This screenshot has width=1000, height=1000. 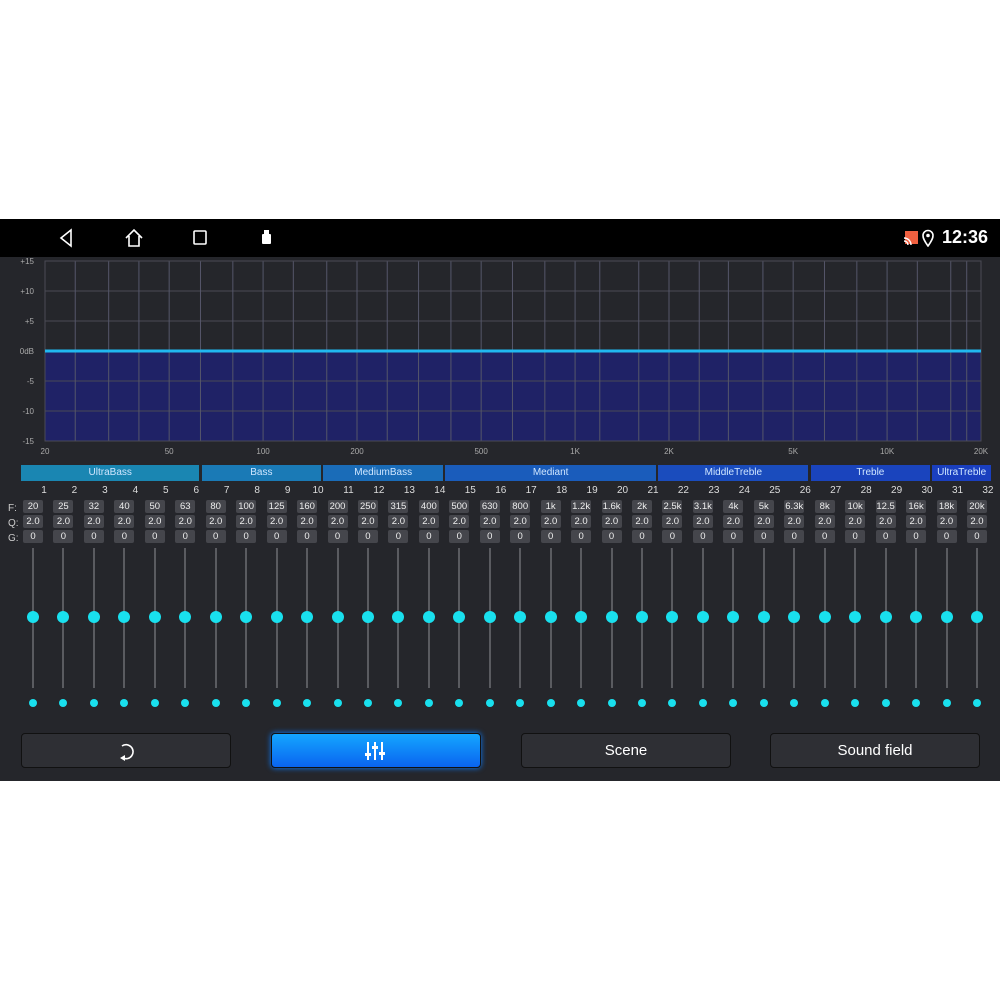 What do you see at coordinates (916, 506) in the screenshot?
I see `frequency-field: 16k` at bounding box center [916, 506].